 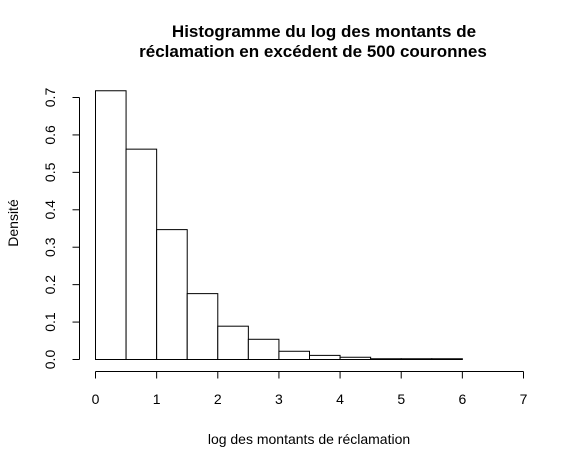 What do you see at coordinates (50, 172) in the screenshot?
I see `y-tick-label: 0.5` at bounding box center [50, 172].